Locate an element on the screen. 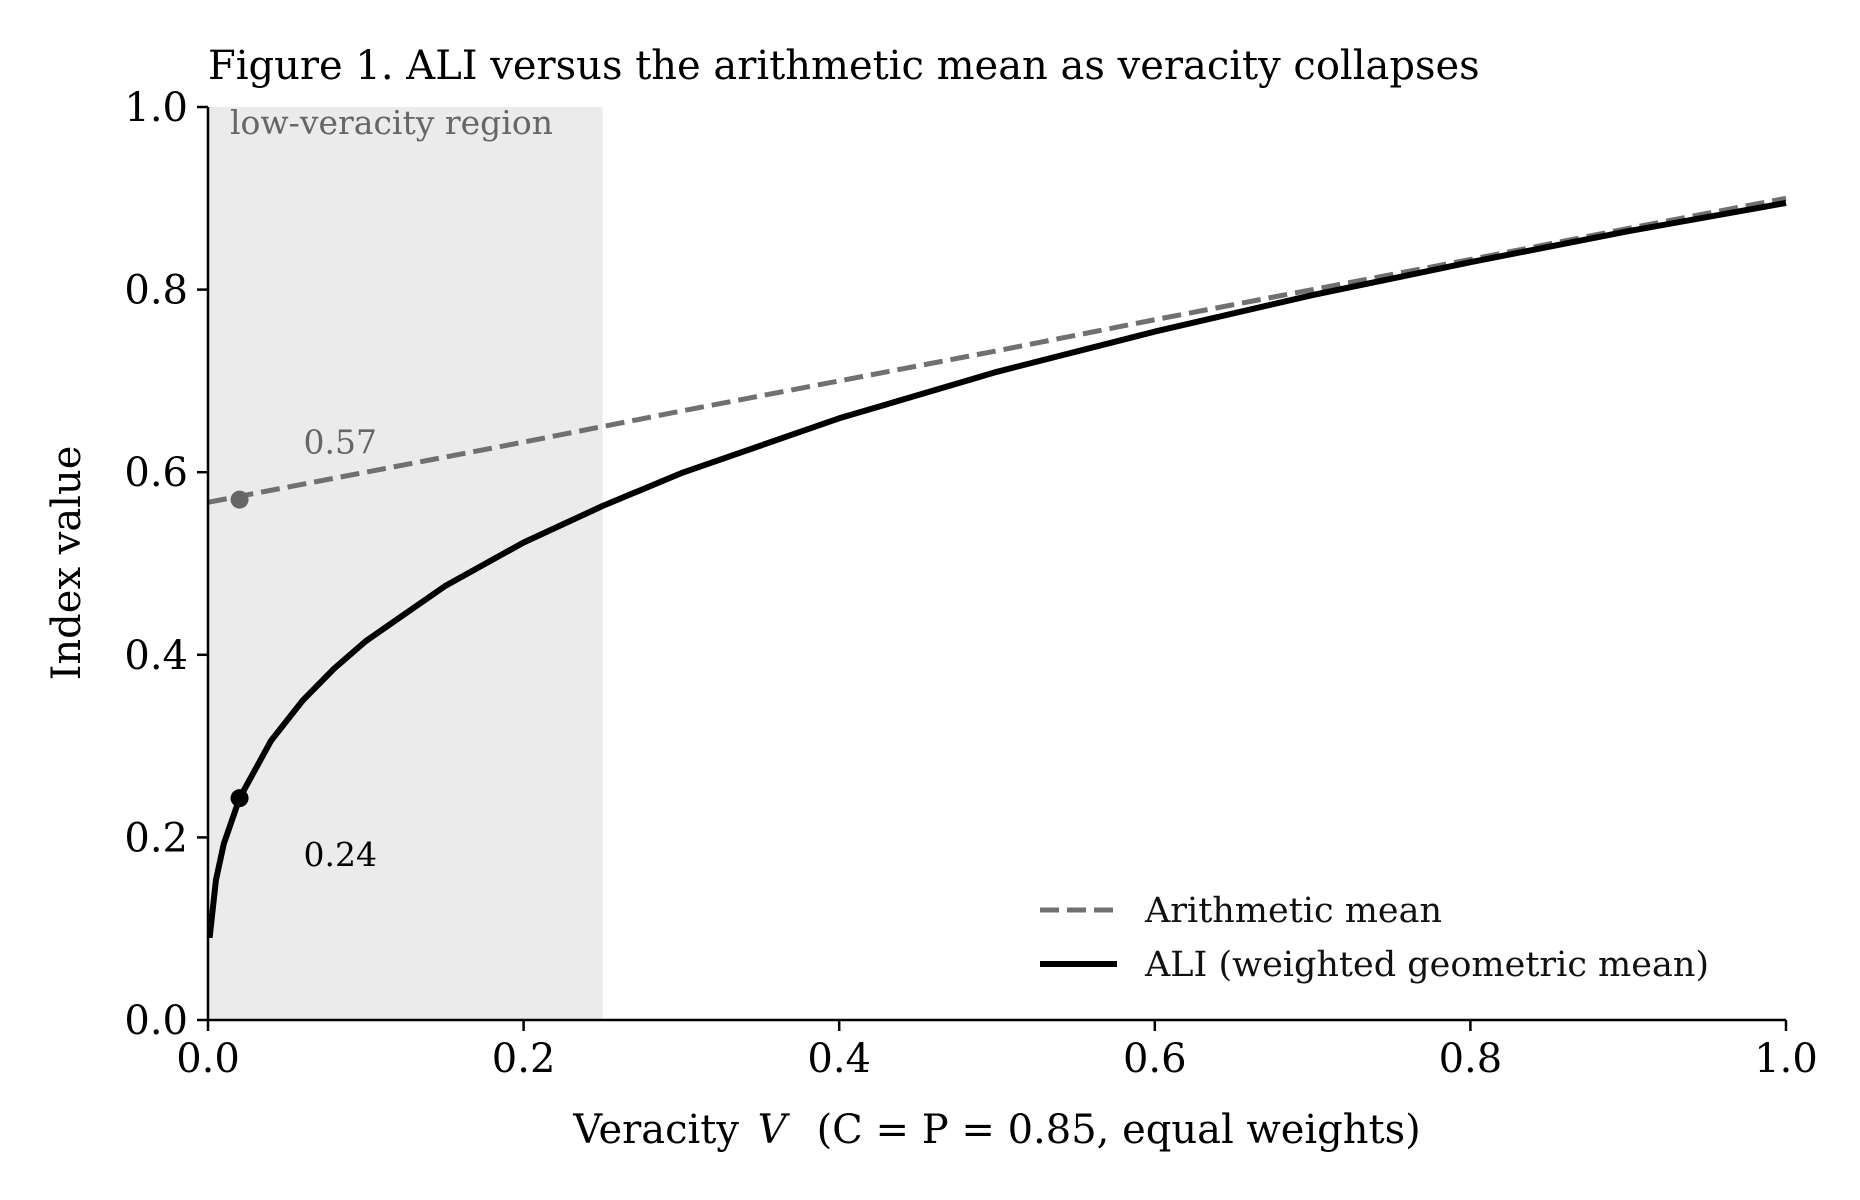 The width and height of the screenshot is (1860, 1200). x-tick-label: 0.4 is located at coordinates (839, 1059).